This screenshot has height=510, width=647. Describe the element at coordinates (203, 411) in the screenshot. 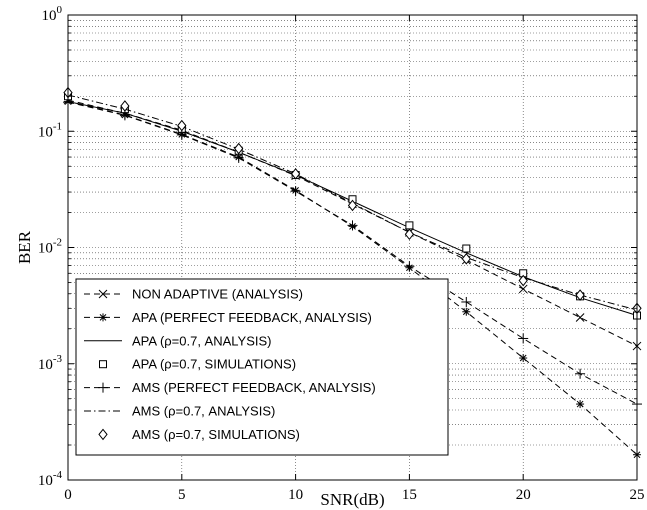

I see `legend-label: AMS (ρ=0.7, ANALYSIS)` at that location.